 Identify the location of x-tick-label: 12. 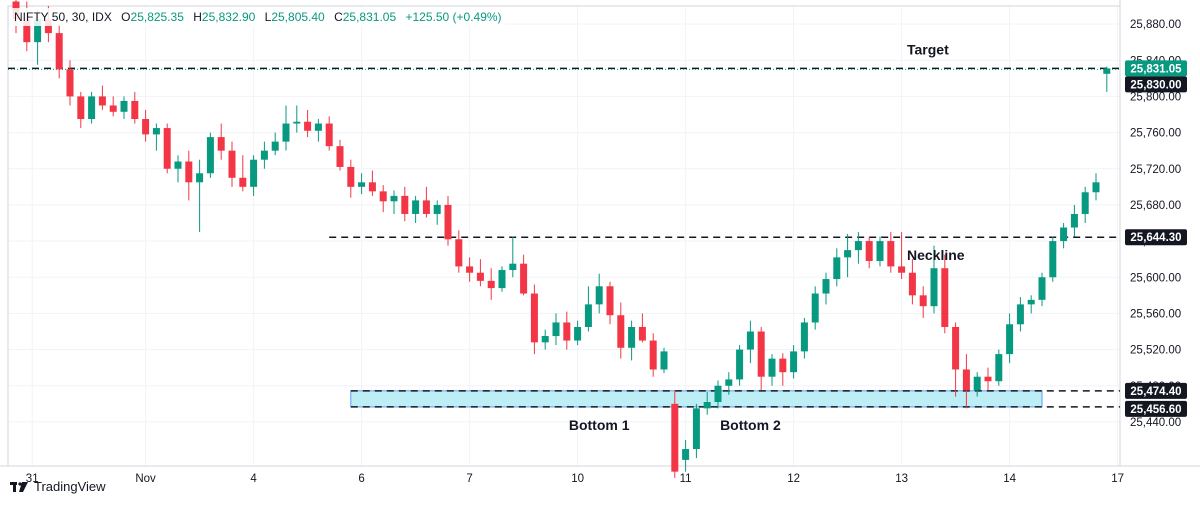
(793, 479).